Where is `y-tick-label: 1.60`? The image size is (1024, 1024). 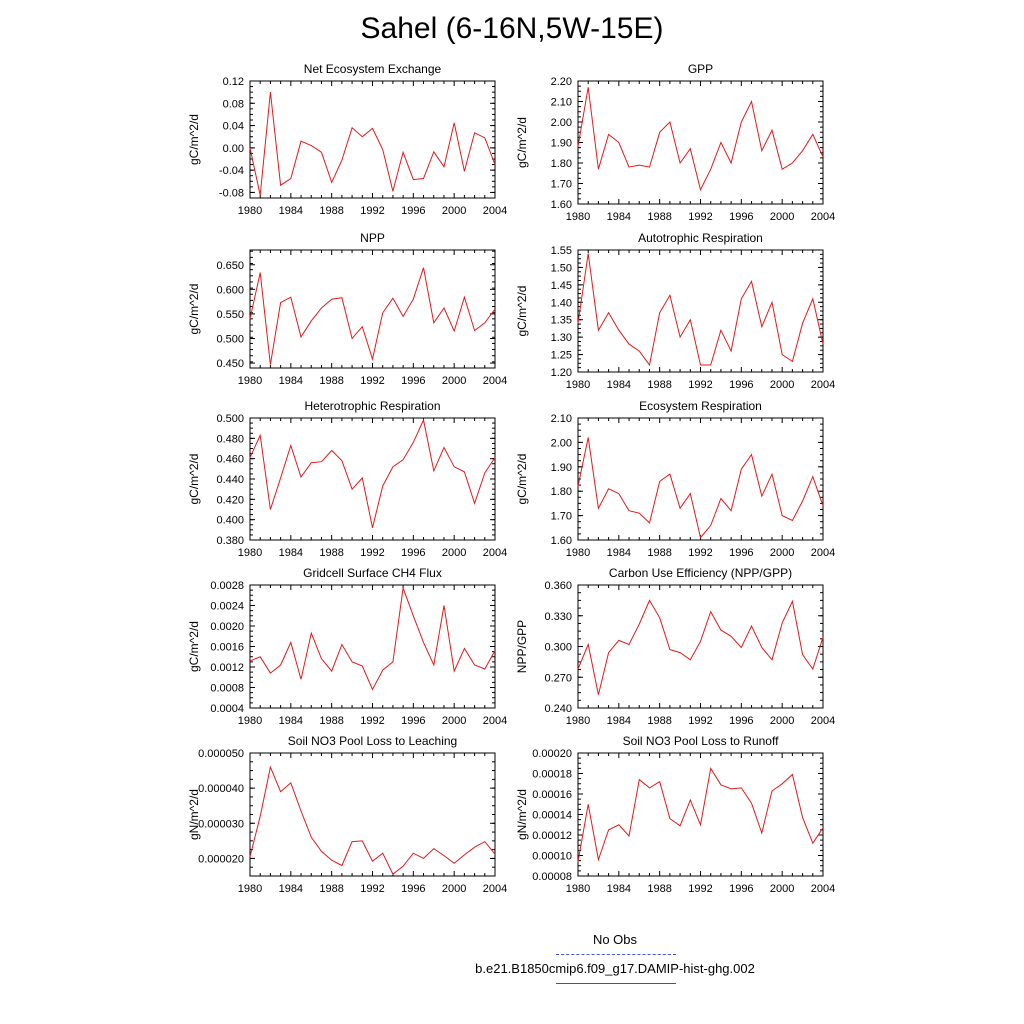 y-tick-label: 1.60 is located at coordinates (561, 205).